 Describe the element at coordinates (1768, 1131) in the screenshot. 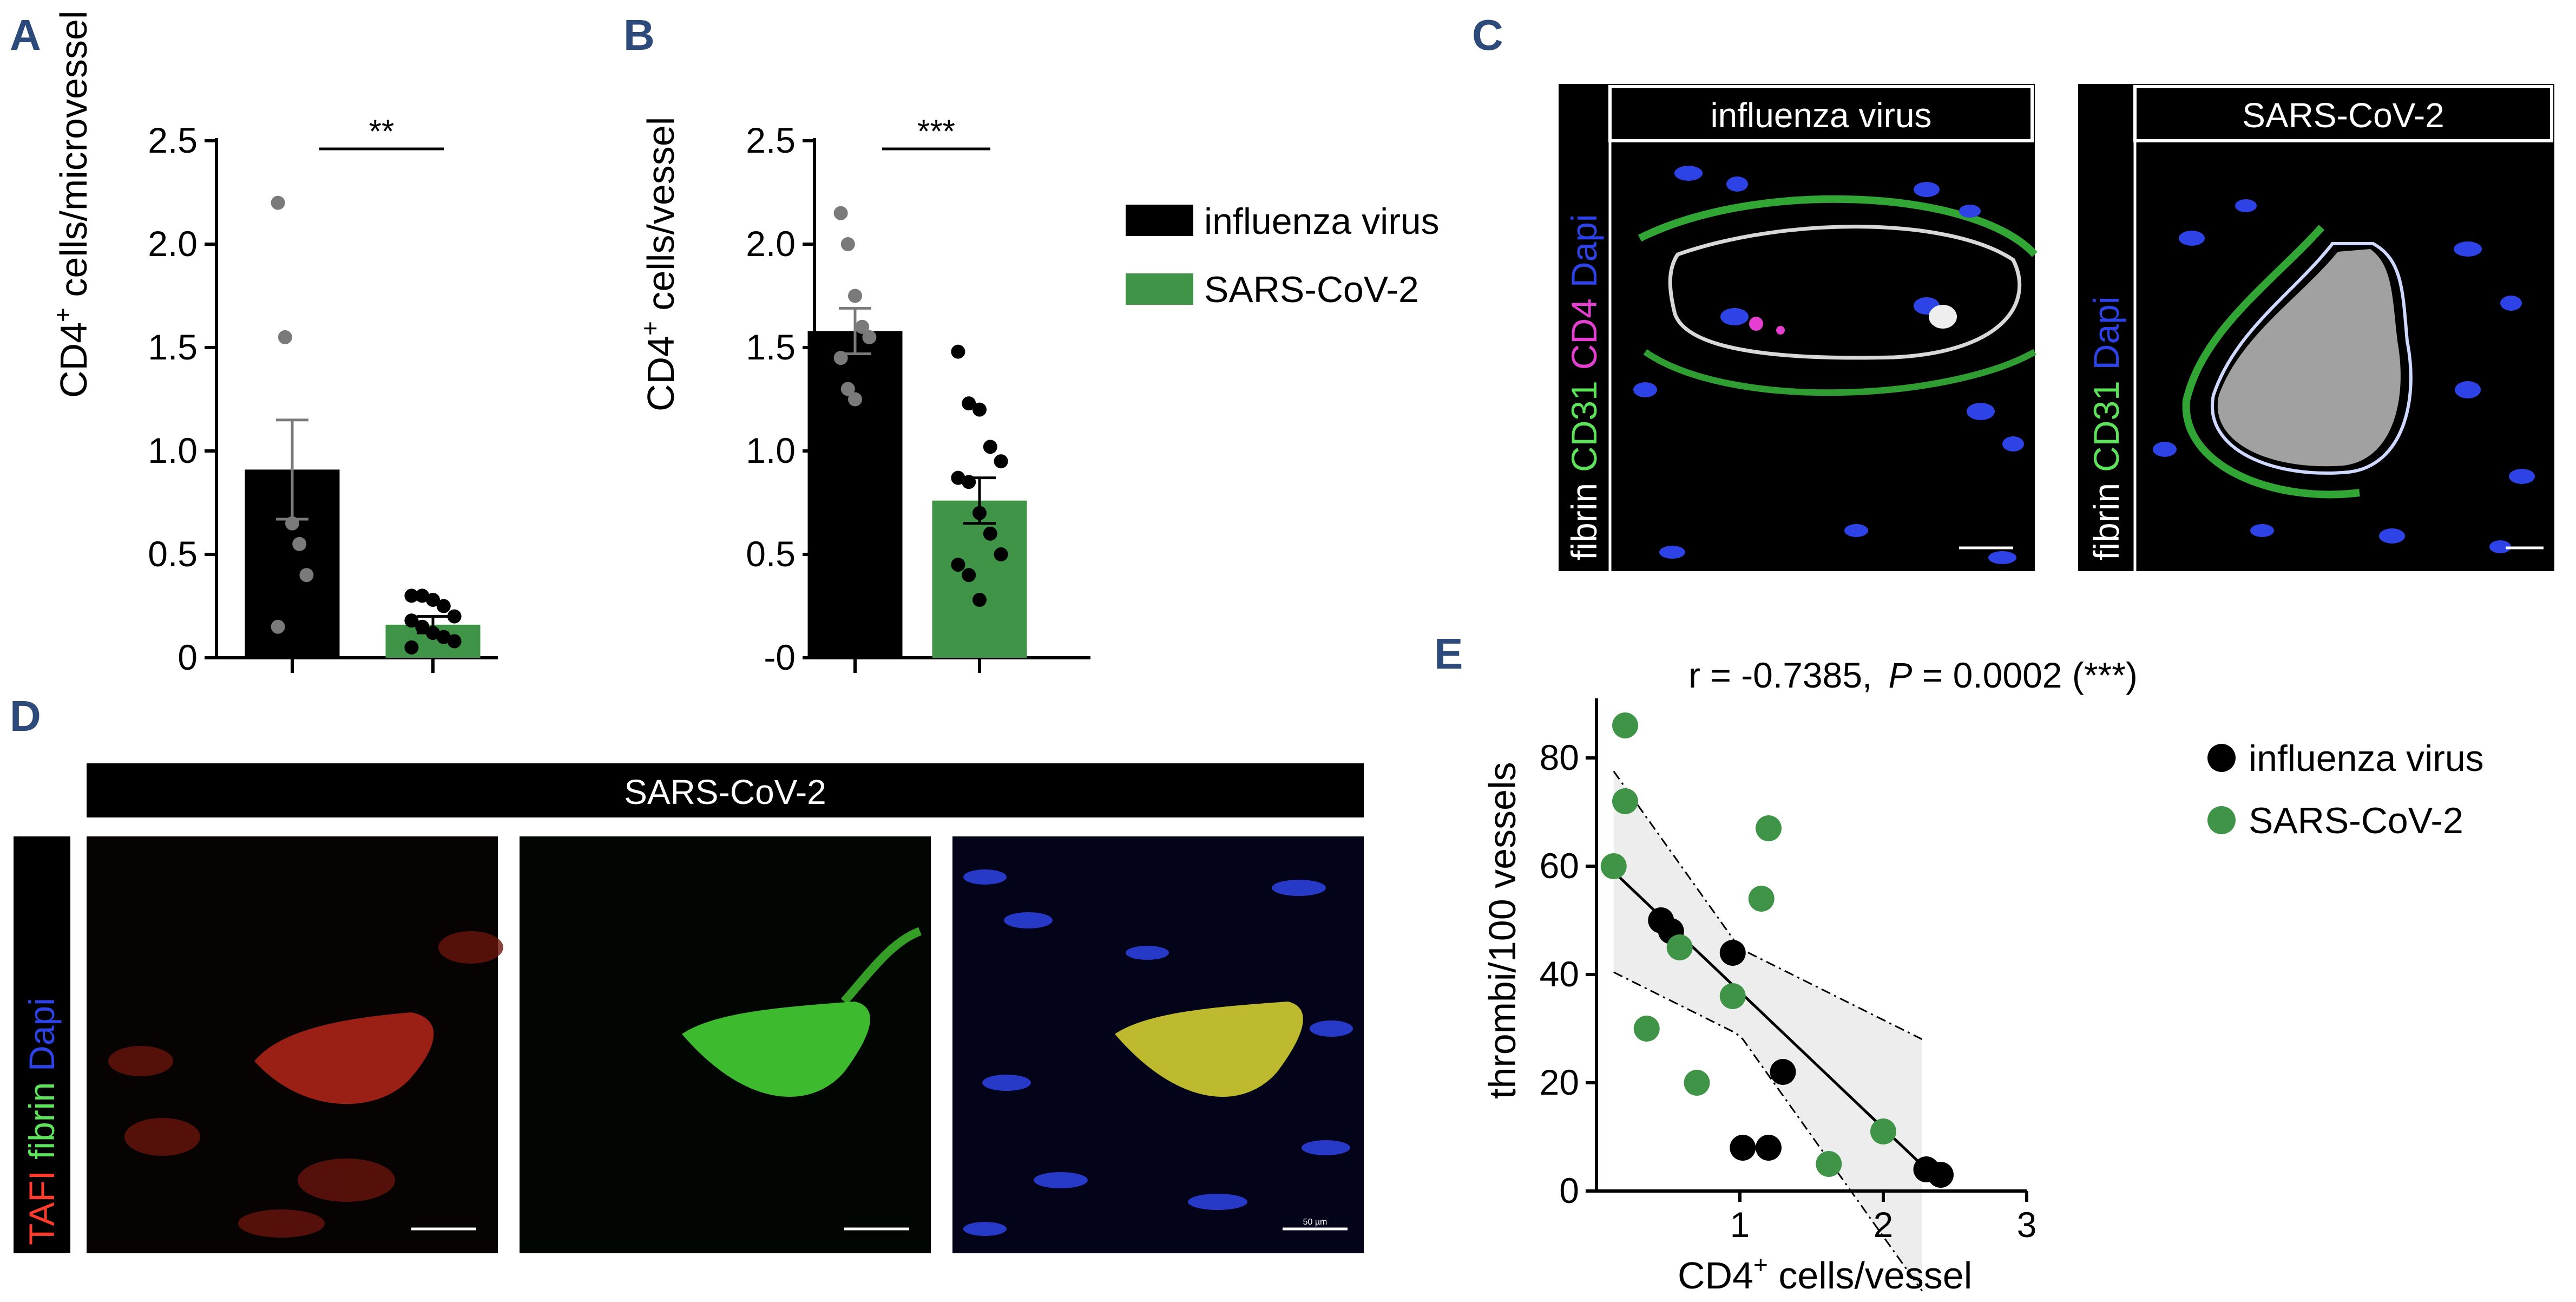

I see `confidence-lower-line` at that location.